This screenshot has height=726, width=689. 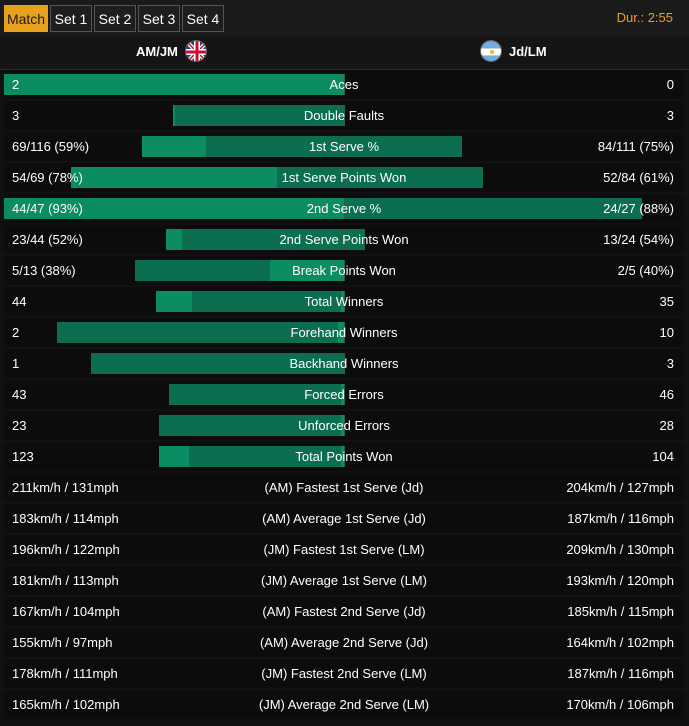 I want to click on tab-set-3: Set 3, so click(x=159, y=18).